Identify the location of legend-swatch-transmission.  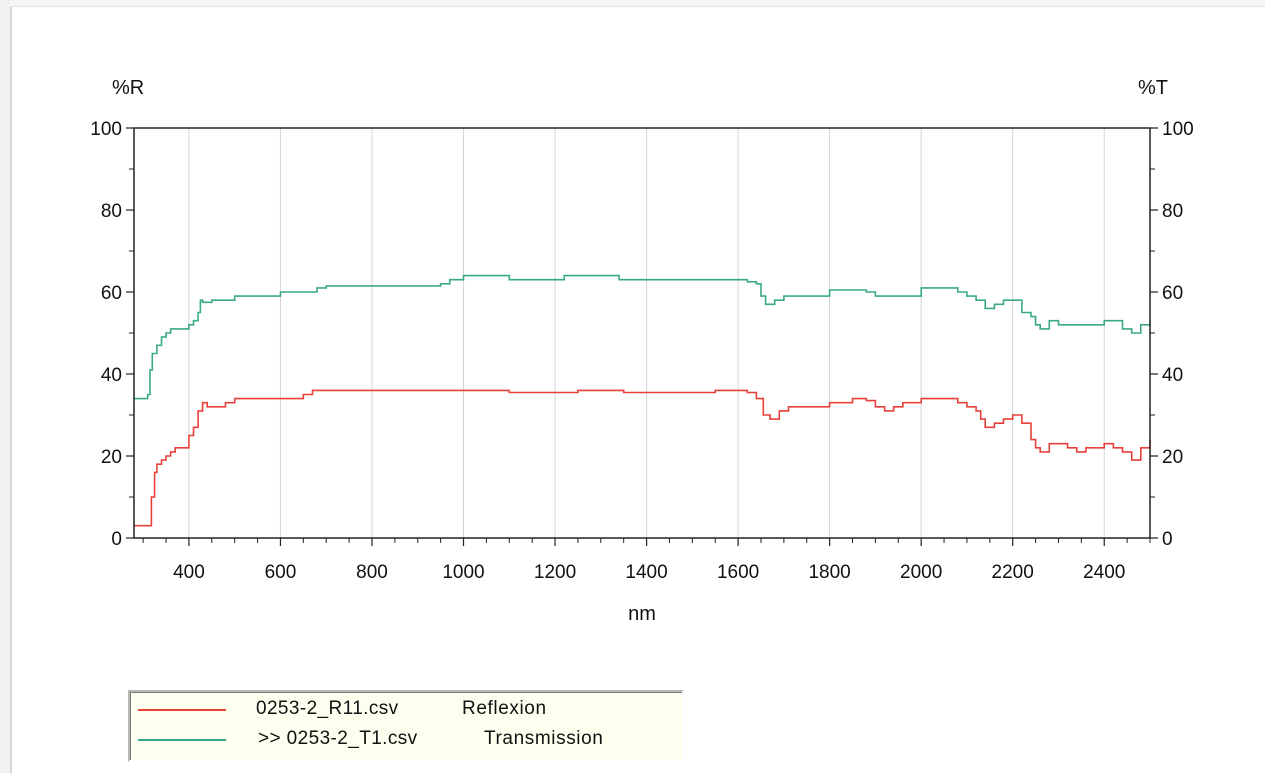
(182, 740).